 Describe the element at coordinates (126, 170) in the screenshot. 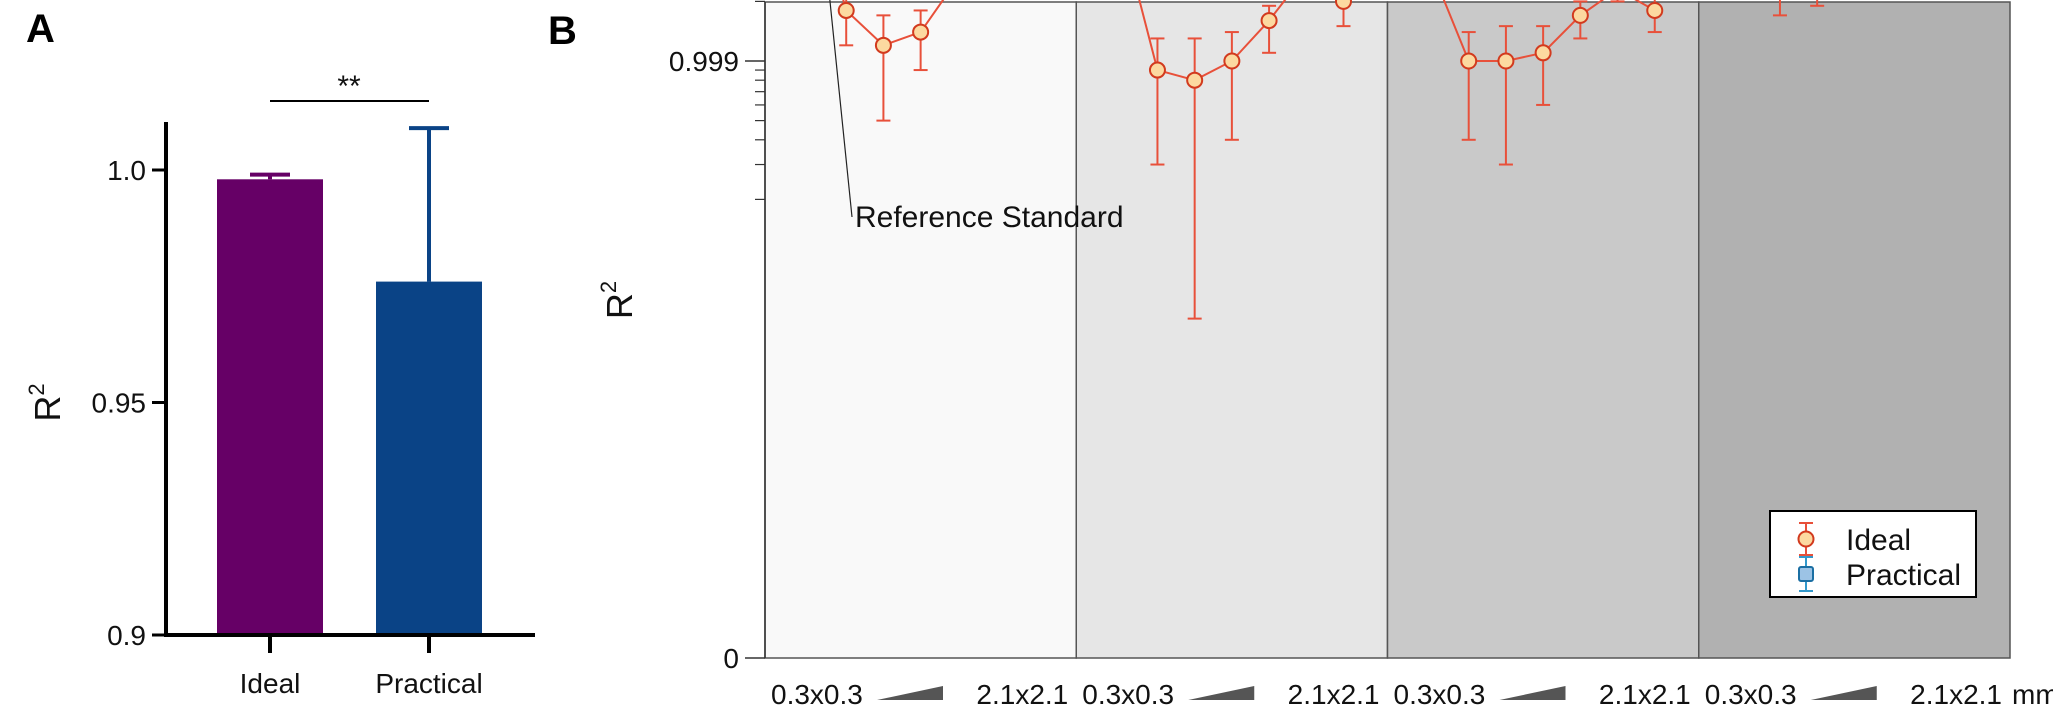

I see `y-tick-label: 1.0` at that location.